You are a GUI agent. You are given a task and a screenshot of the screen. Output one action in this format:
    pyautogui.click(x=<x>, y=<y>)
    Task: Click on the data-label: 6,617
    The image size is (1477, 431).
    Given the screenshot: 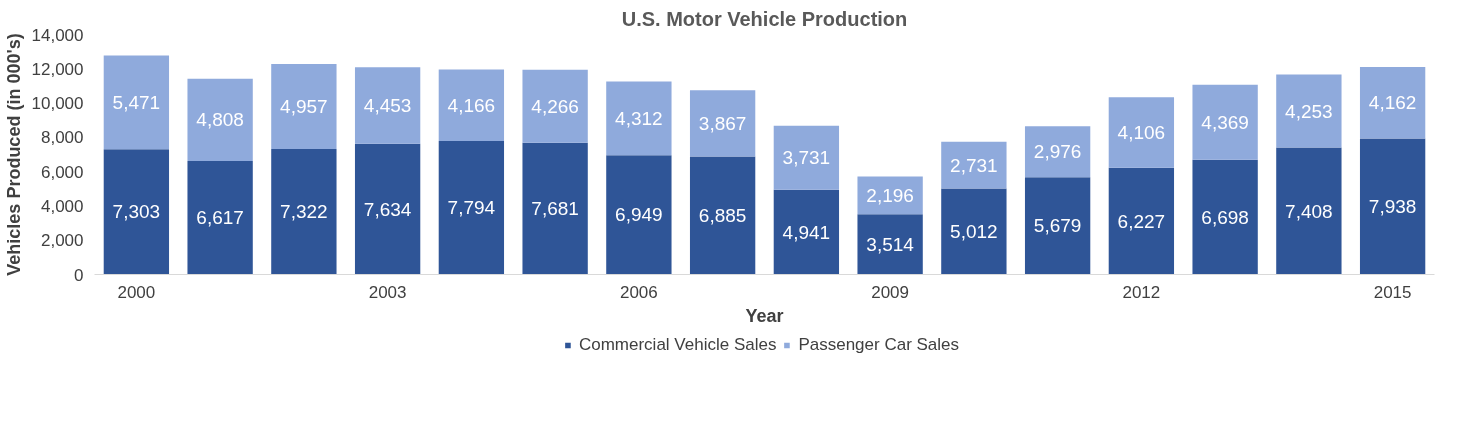 What is the action you would take?
    pyautogui.click(x=220, y=218)
    